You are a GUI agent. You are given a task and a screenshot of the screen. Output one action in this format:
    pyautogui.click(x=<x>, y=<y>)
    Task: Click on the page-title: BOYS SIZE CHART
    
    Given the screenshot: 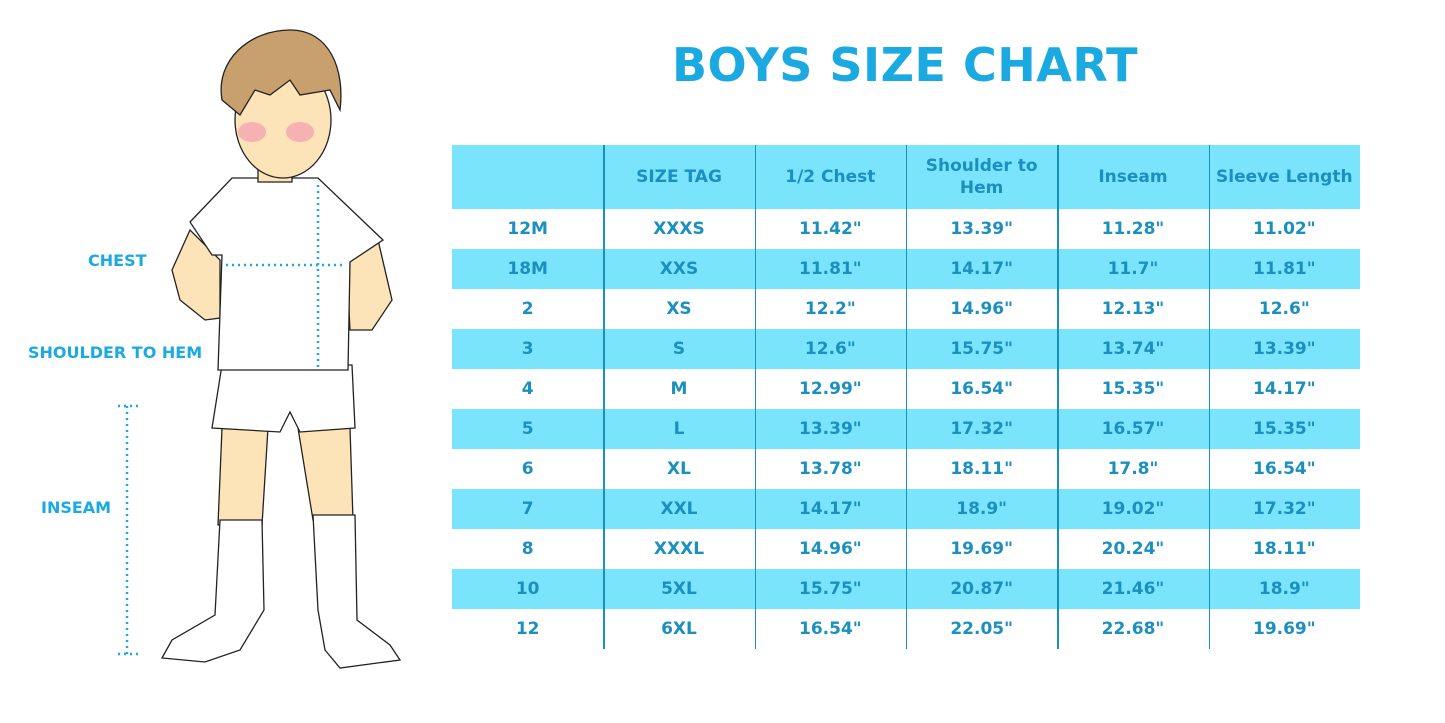 What is the action you would take?
    pyautogui.click(x=905, y=65)
    